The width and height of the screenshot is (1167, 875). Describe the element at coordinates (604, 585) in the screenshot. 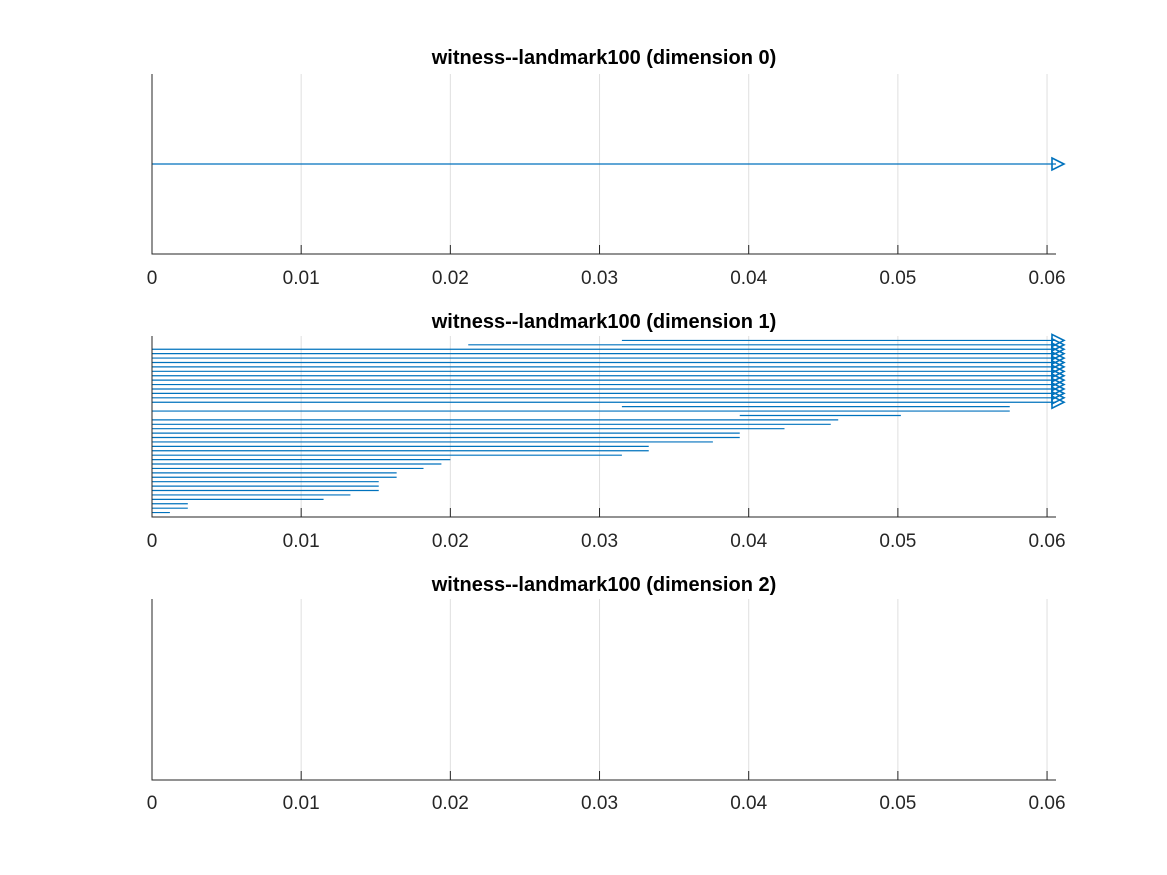

I see `panel-2-title: witness--landmark100 (dimension 2)` at that location.